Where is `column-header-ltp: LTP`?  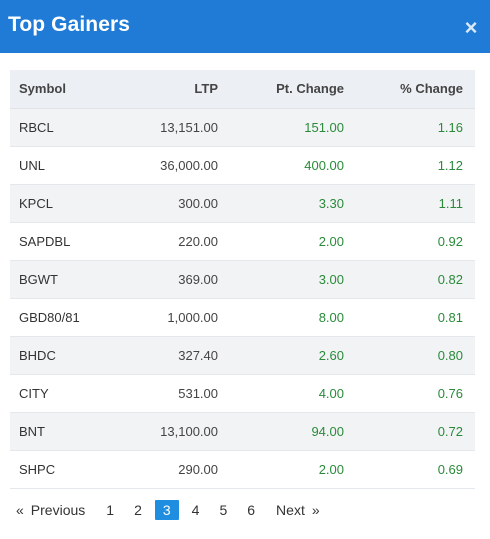 column-header-ltp: LTP is located at coordinates (185, 89).